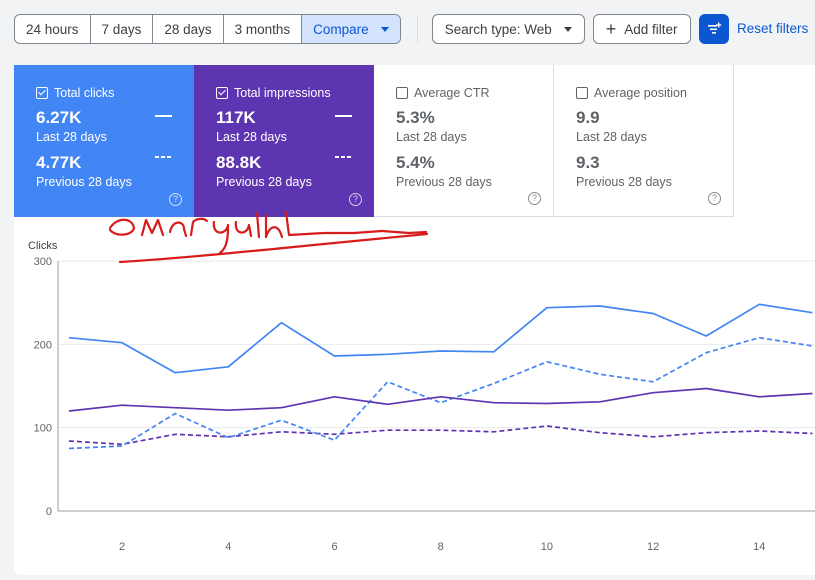 Image resolution: width=815 pixels, height=580 pixels. Describe the element at coordinates (759, 547) in the screenshot. I see `x-tick-label: 14` at that location.